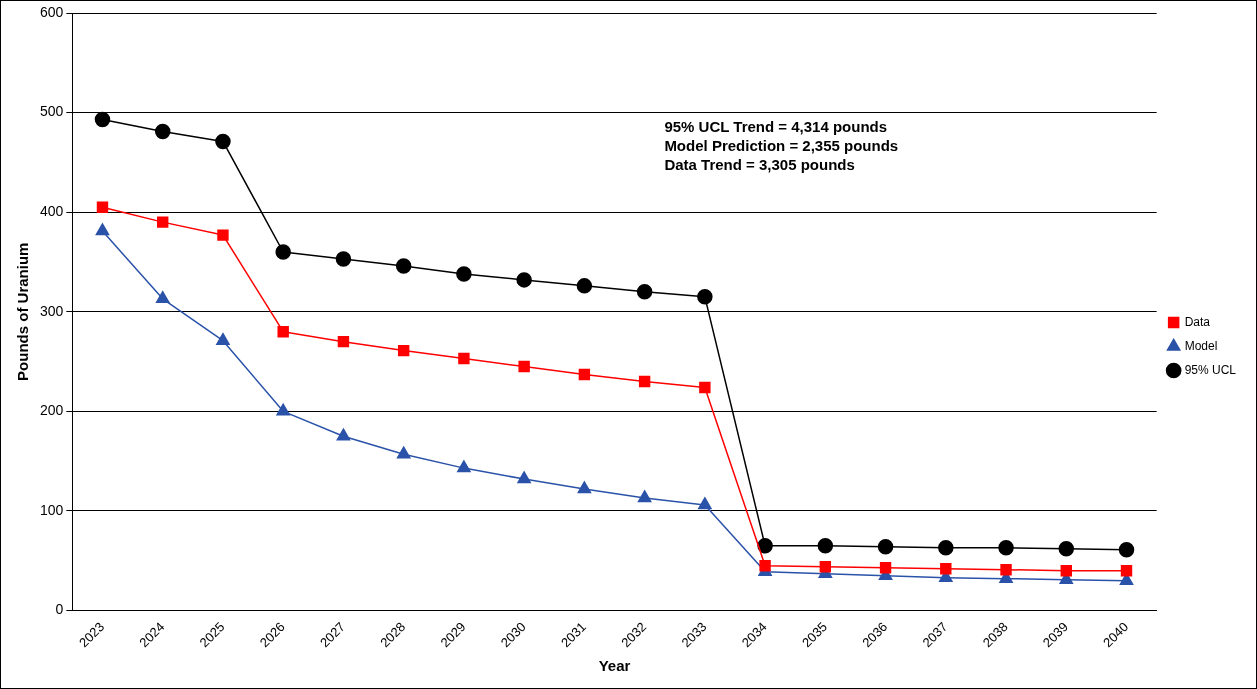 The height and width of the screenshot is (689, 1257). Describe the element at coordinates (614, 666) in the screenshot. I see `x-axis-title: Year` at that location.